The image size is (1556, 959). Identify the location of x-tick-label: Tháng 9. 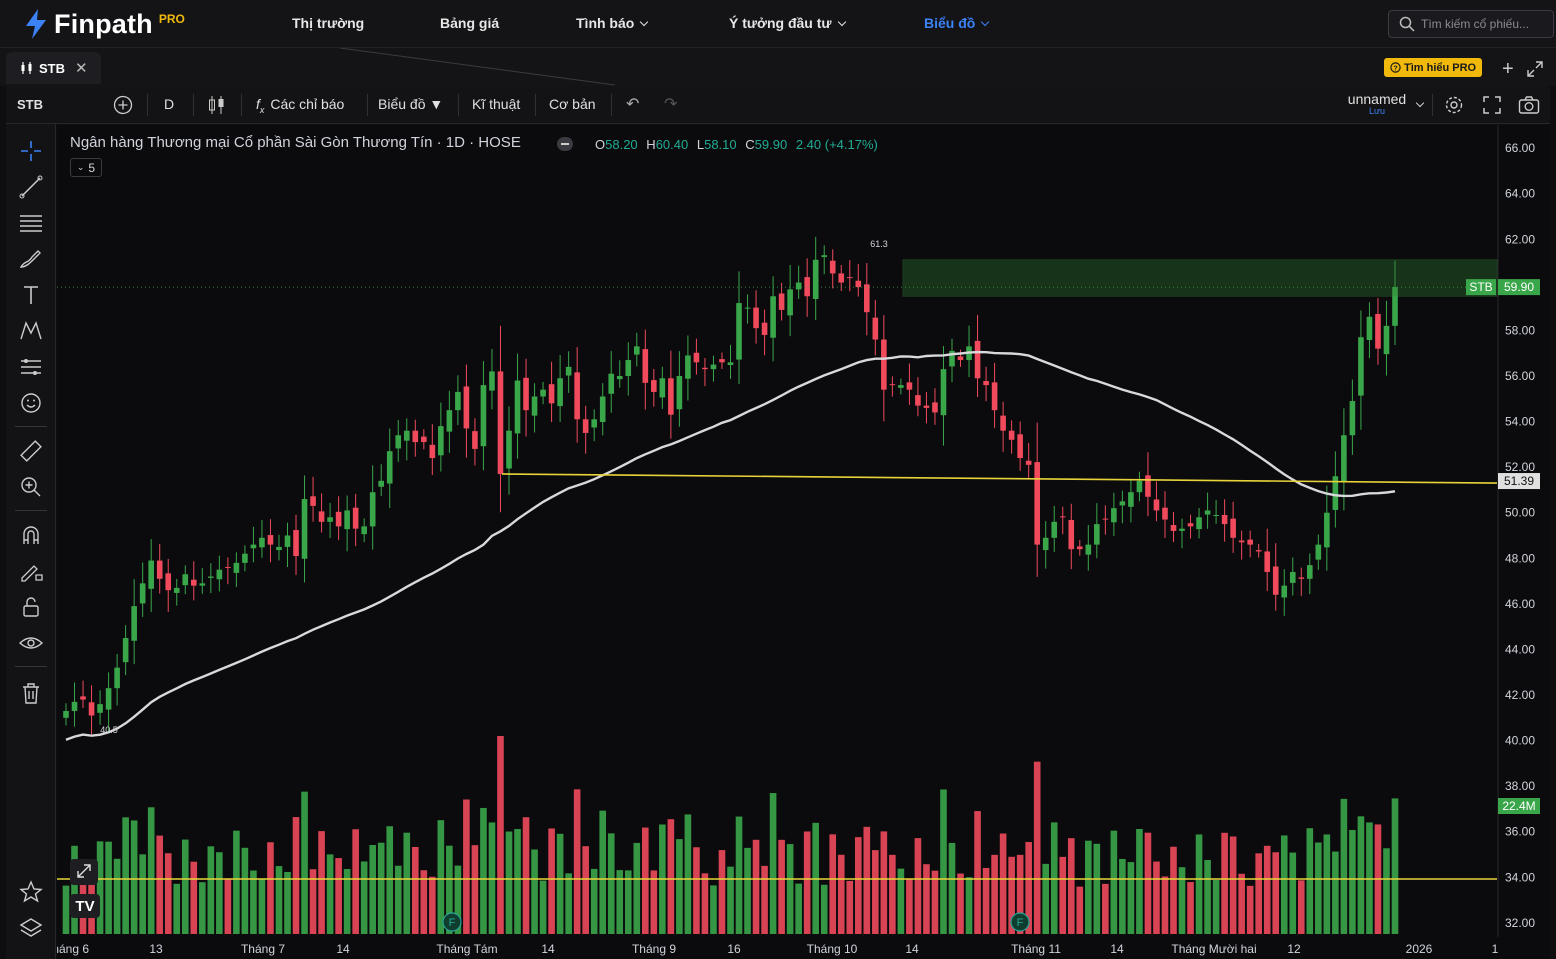
(654, 949).